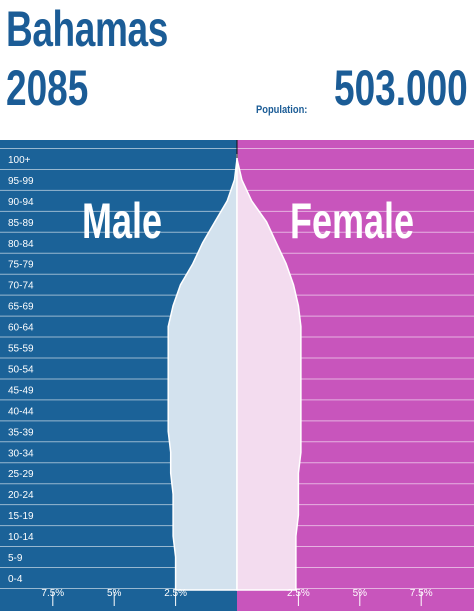 The image size is (474, 611). I want to click on age-group-label: 0-4, so click(15, 579).